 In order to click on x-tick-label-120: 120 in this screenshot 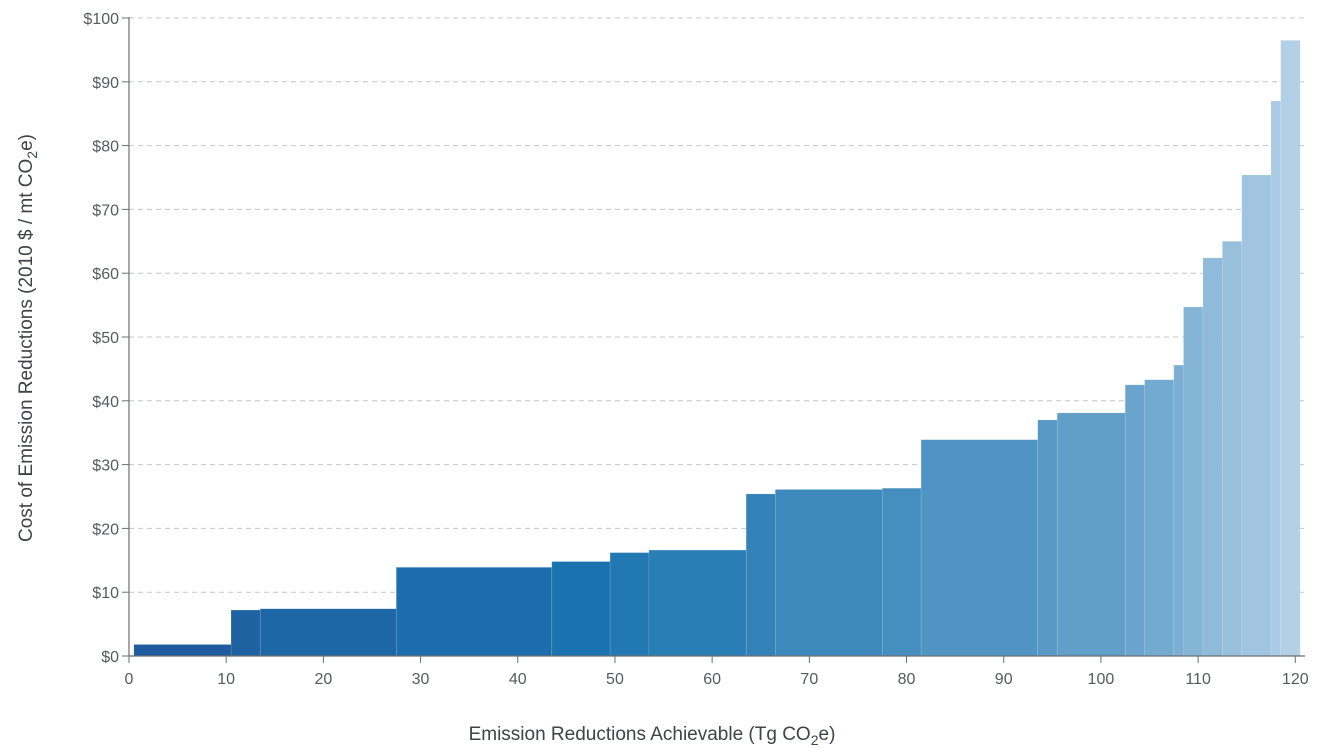, I will do `click(1295, 679)`.